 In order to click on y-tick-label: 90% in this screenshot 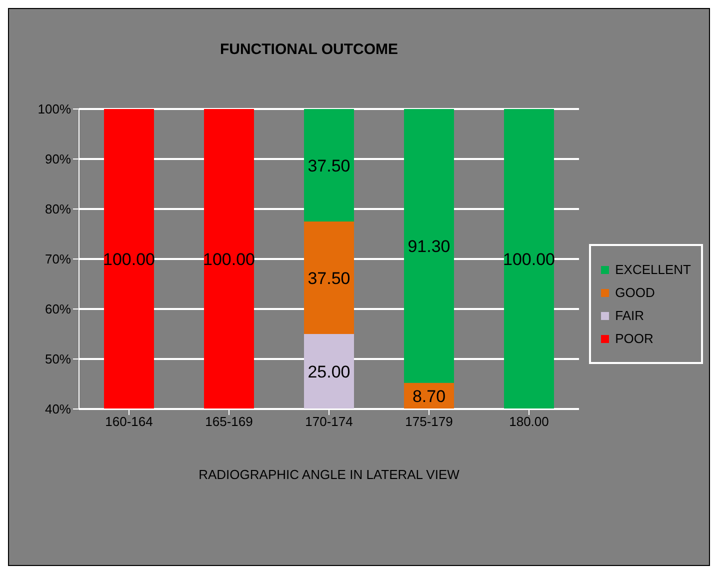, I will do `click(58, 159)`.